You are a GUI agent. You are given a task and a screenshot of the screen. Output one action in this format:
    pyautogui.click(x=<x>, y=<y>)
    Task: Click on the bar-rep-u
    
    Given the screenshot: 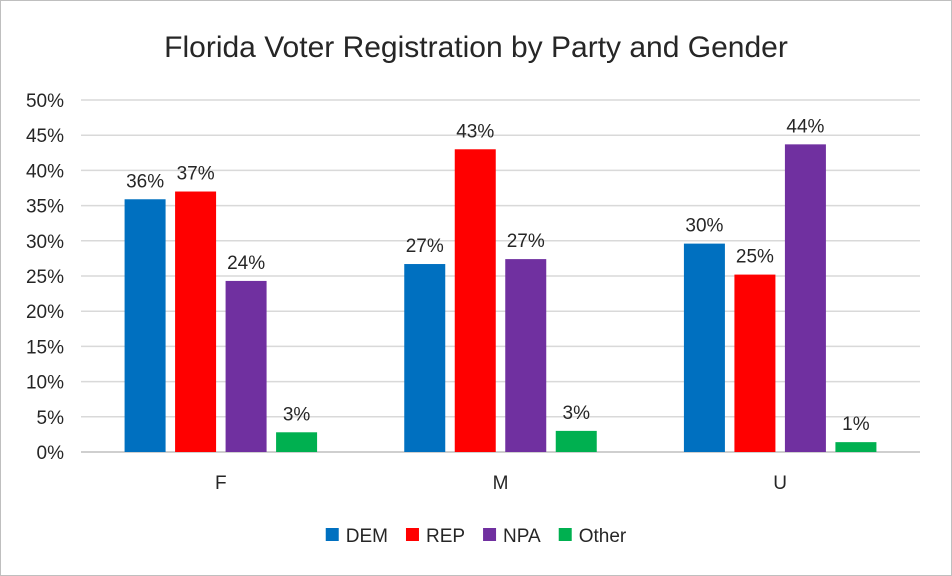 What is the action you would take?
    pyautogui.click(x=755, y=363)
    